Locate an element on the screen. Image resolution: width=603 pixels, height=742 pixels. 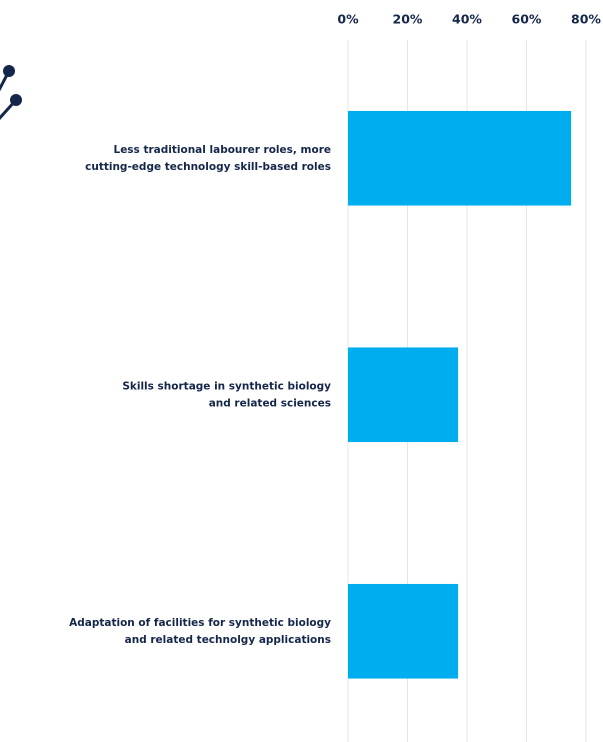
y-tick-label: Less traditional labourer roles, more is located at coordinates (223, 150).